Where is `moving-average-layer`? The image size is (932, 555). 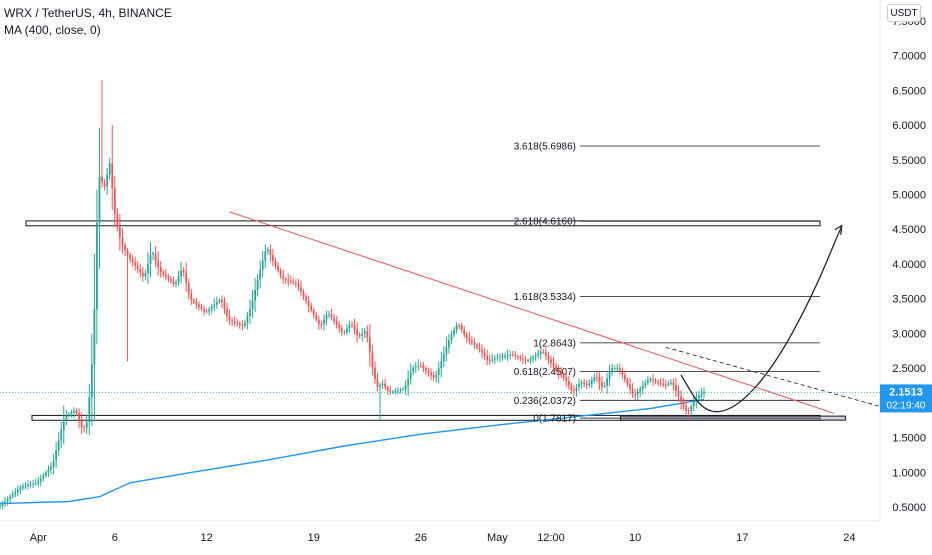
moving-average-layer is located at coordinates (352, 451).